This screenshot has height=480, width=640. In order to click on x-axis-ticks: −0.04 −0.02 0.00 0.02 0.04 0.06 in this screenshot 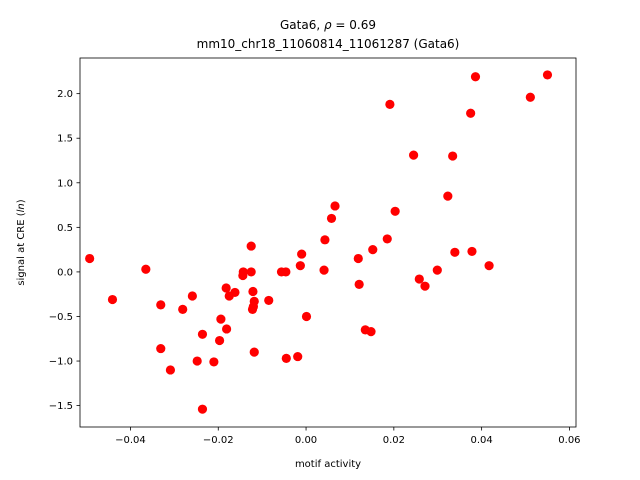, I will do `click(348, 436)`.